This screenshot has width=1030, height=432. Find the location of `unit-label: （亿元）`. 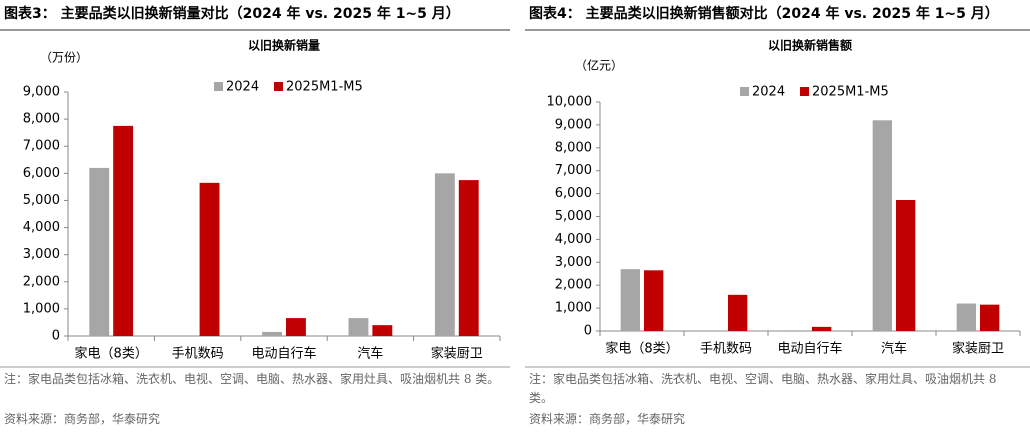

unit-label: （亿元） is located at coordinates (599, 65).